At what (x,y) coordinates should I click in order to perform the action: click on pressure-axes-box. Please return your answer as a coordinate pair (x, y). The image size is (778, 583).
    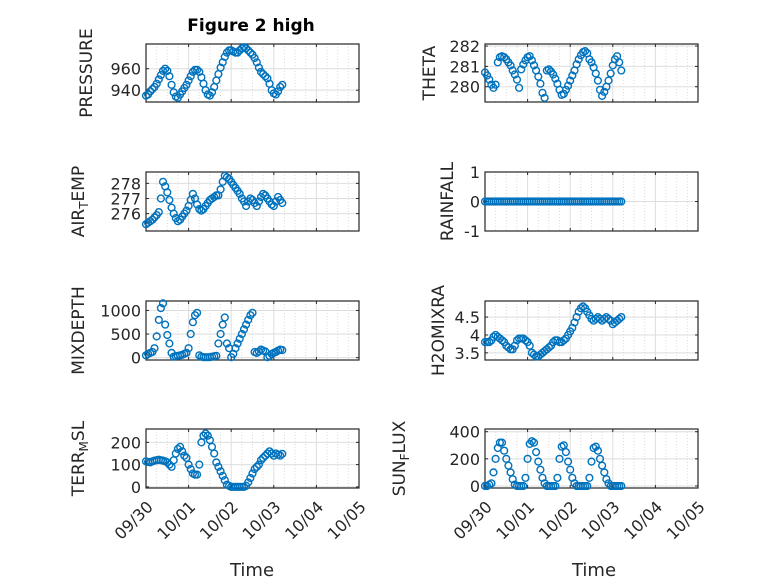
    Looking at the image, I should click on (252, 73).